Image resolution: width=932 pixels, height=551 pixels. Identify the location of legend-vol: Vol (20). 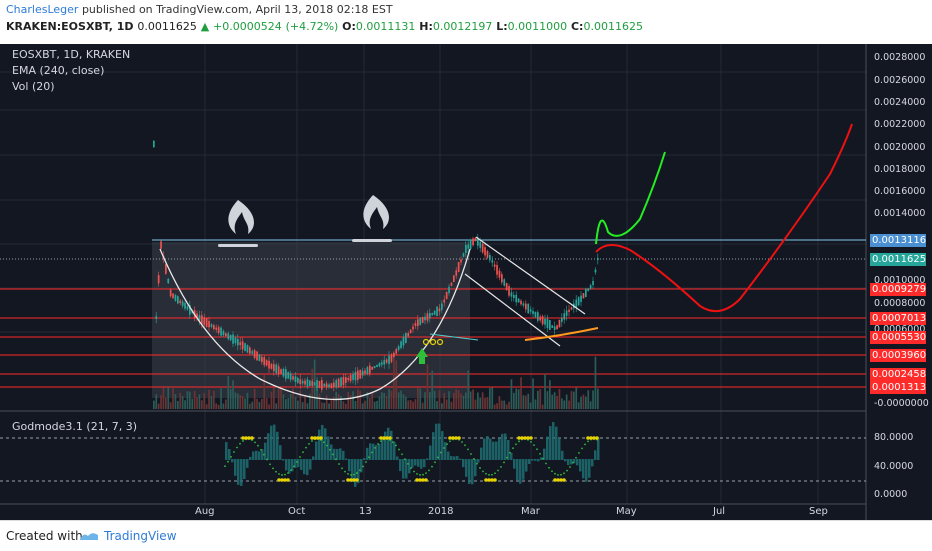
(33, 86).